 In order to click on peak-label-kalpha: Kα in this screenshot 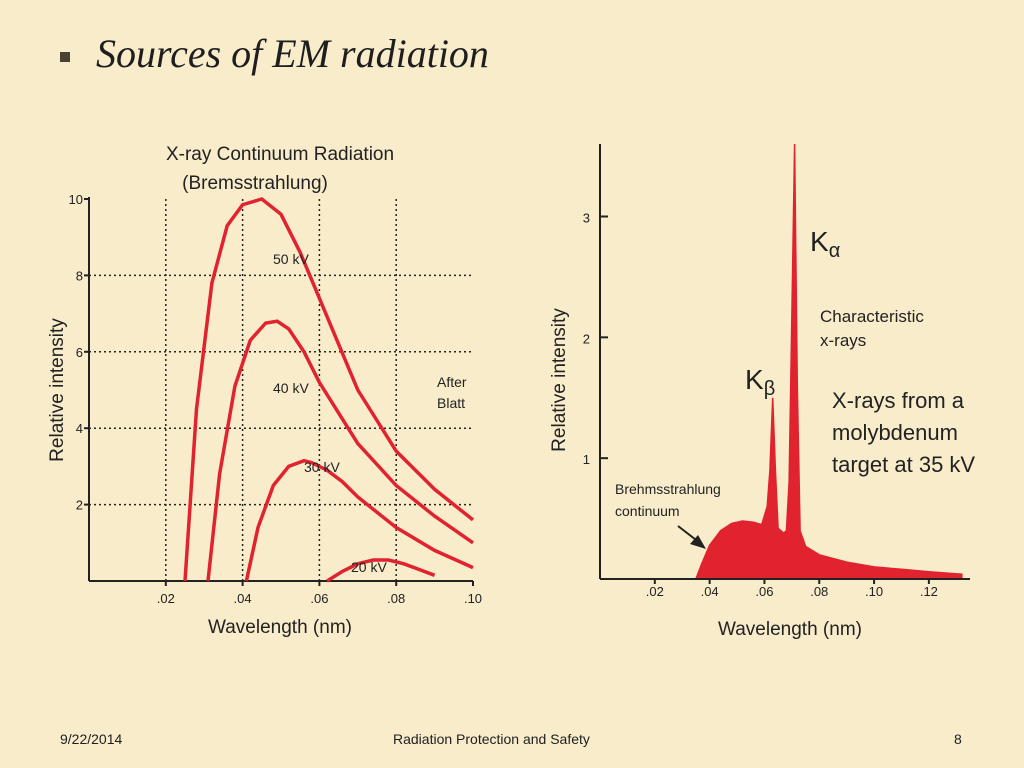, I will do `click(825, 244)`.